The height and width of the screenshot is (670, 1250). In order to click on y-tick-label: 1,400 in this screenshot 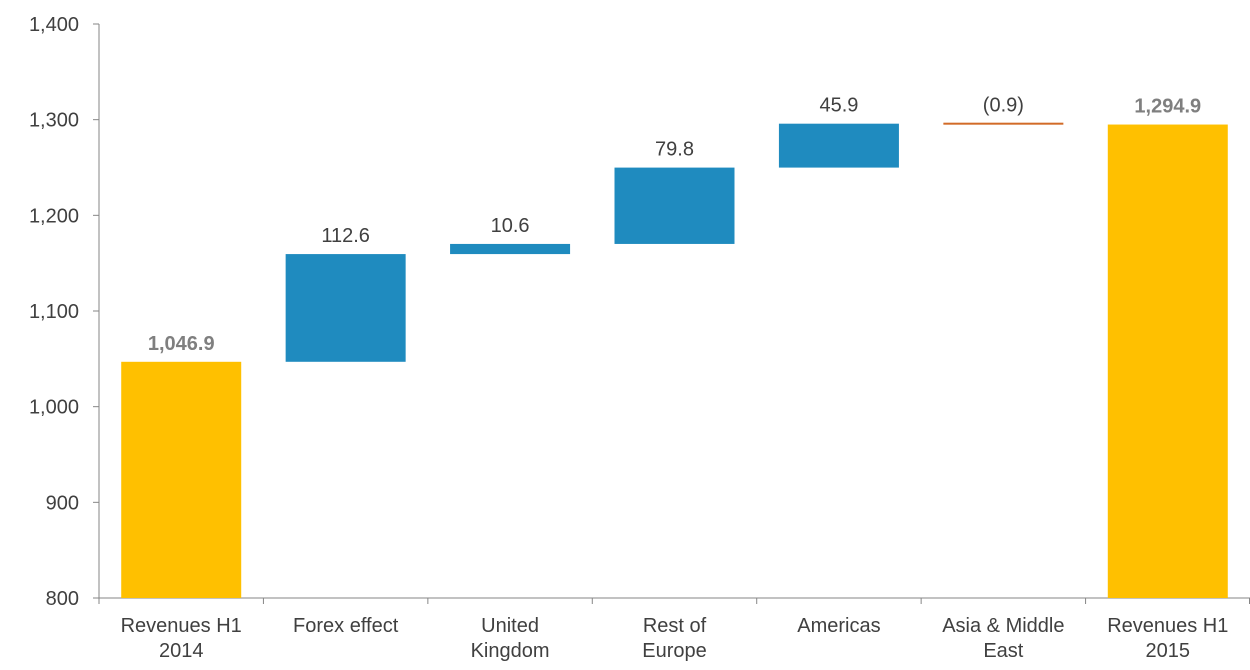, I will do `click(54, 25)`.